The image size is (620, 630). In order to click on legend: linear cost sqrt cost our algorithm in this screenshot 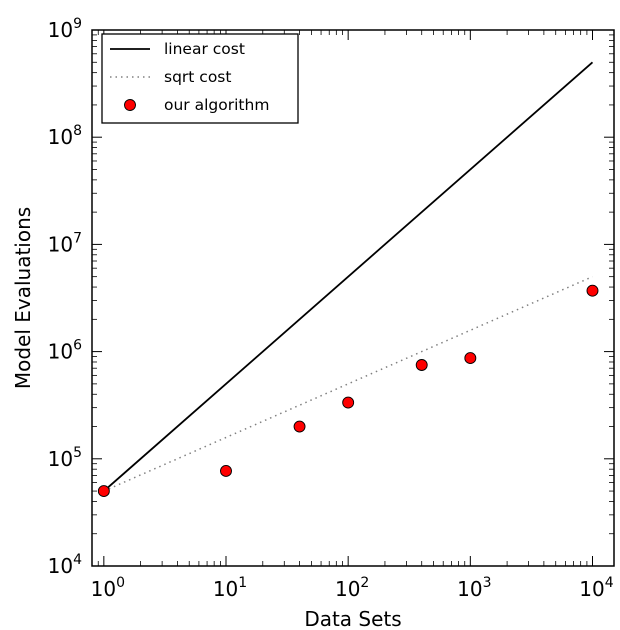, I will do `click(200, 78)`.